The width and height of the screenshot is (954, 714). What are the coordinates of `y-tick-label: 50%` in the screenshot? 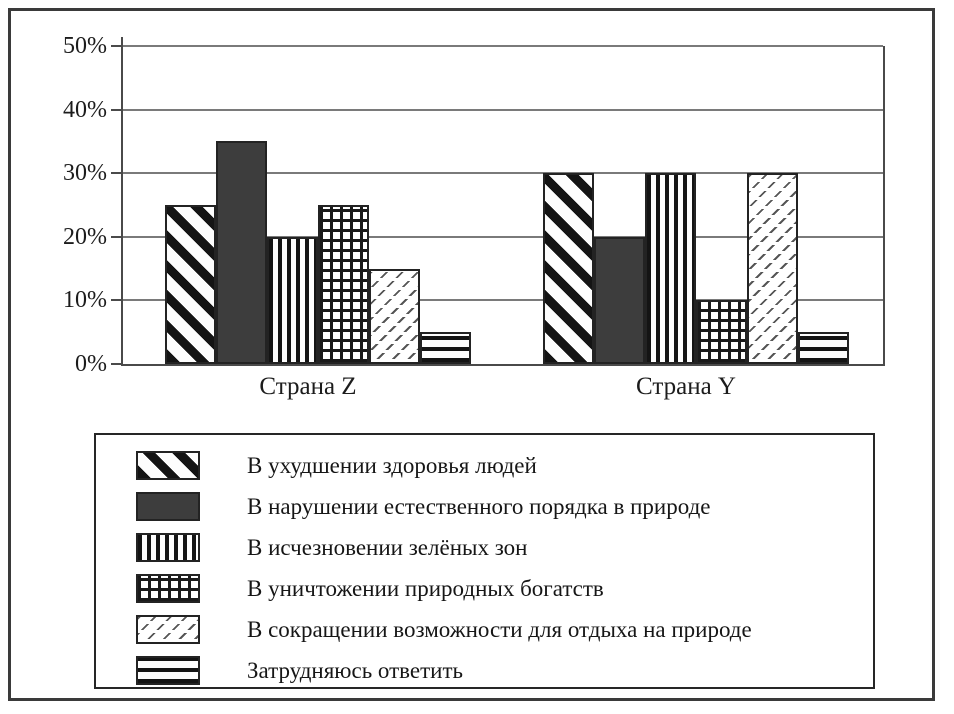 It's located at (85, 46).